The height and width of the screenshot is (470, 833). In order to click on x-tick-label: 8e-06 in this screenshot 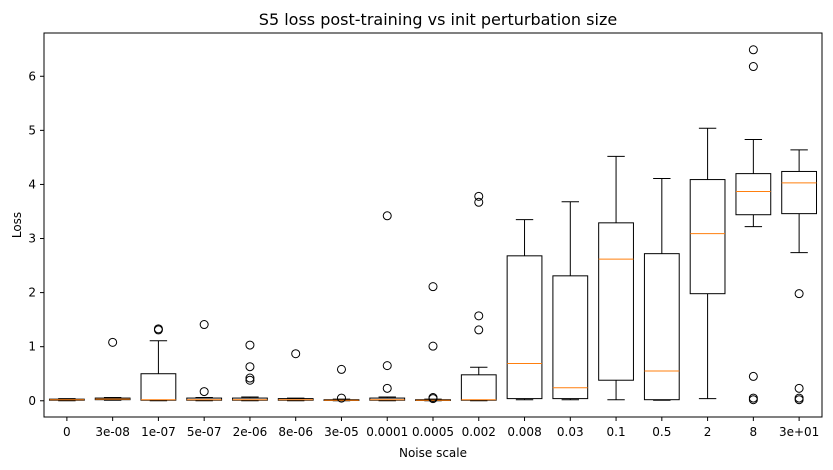, I will do `click(295, 432)`.